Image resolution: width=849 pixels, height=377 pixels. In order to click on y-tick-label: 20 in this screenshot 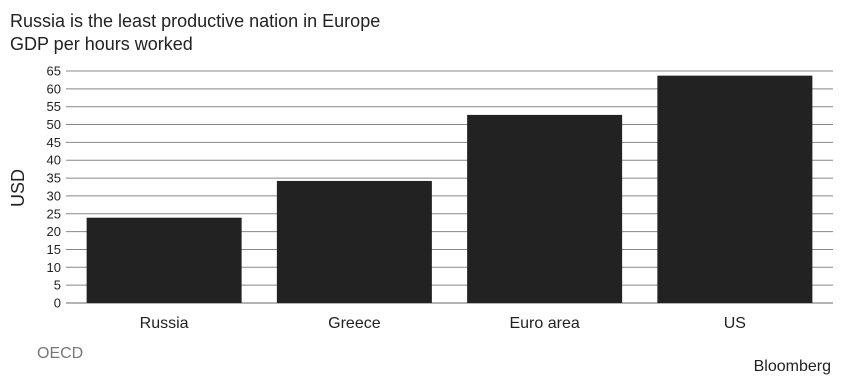, I will do `click(54, 231)`.